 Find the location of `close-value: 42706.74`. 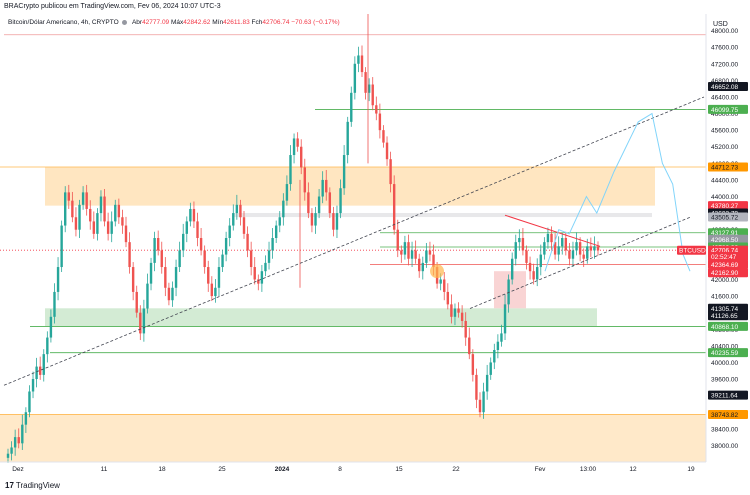

close-value: 42706.74 is located at coordinates (276, 22).